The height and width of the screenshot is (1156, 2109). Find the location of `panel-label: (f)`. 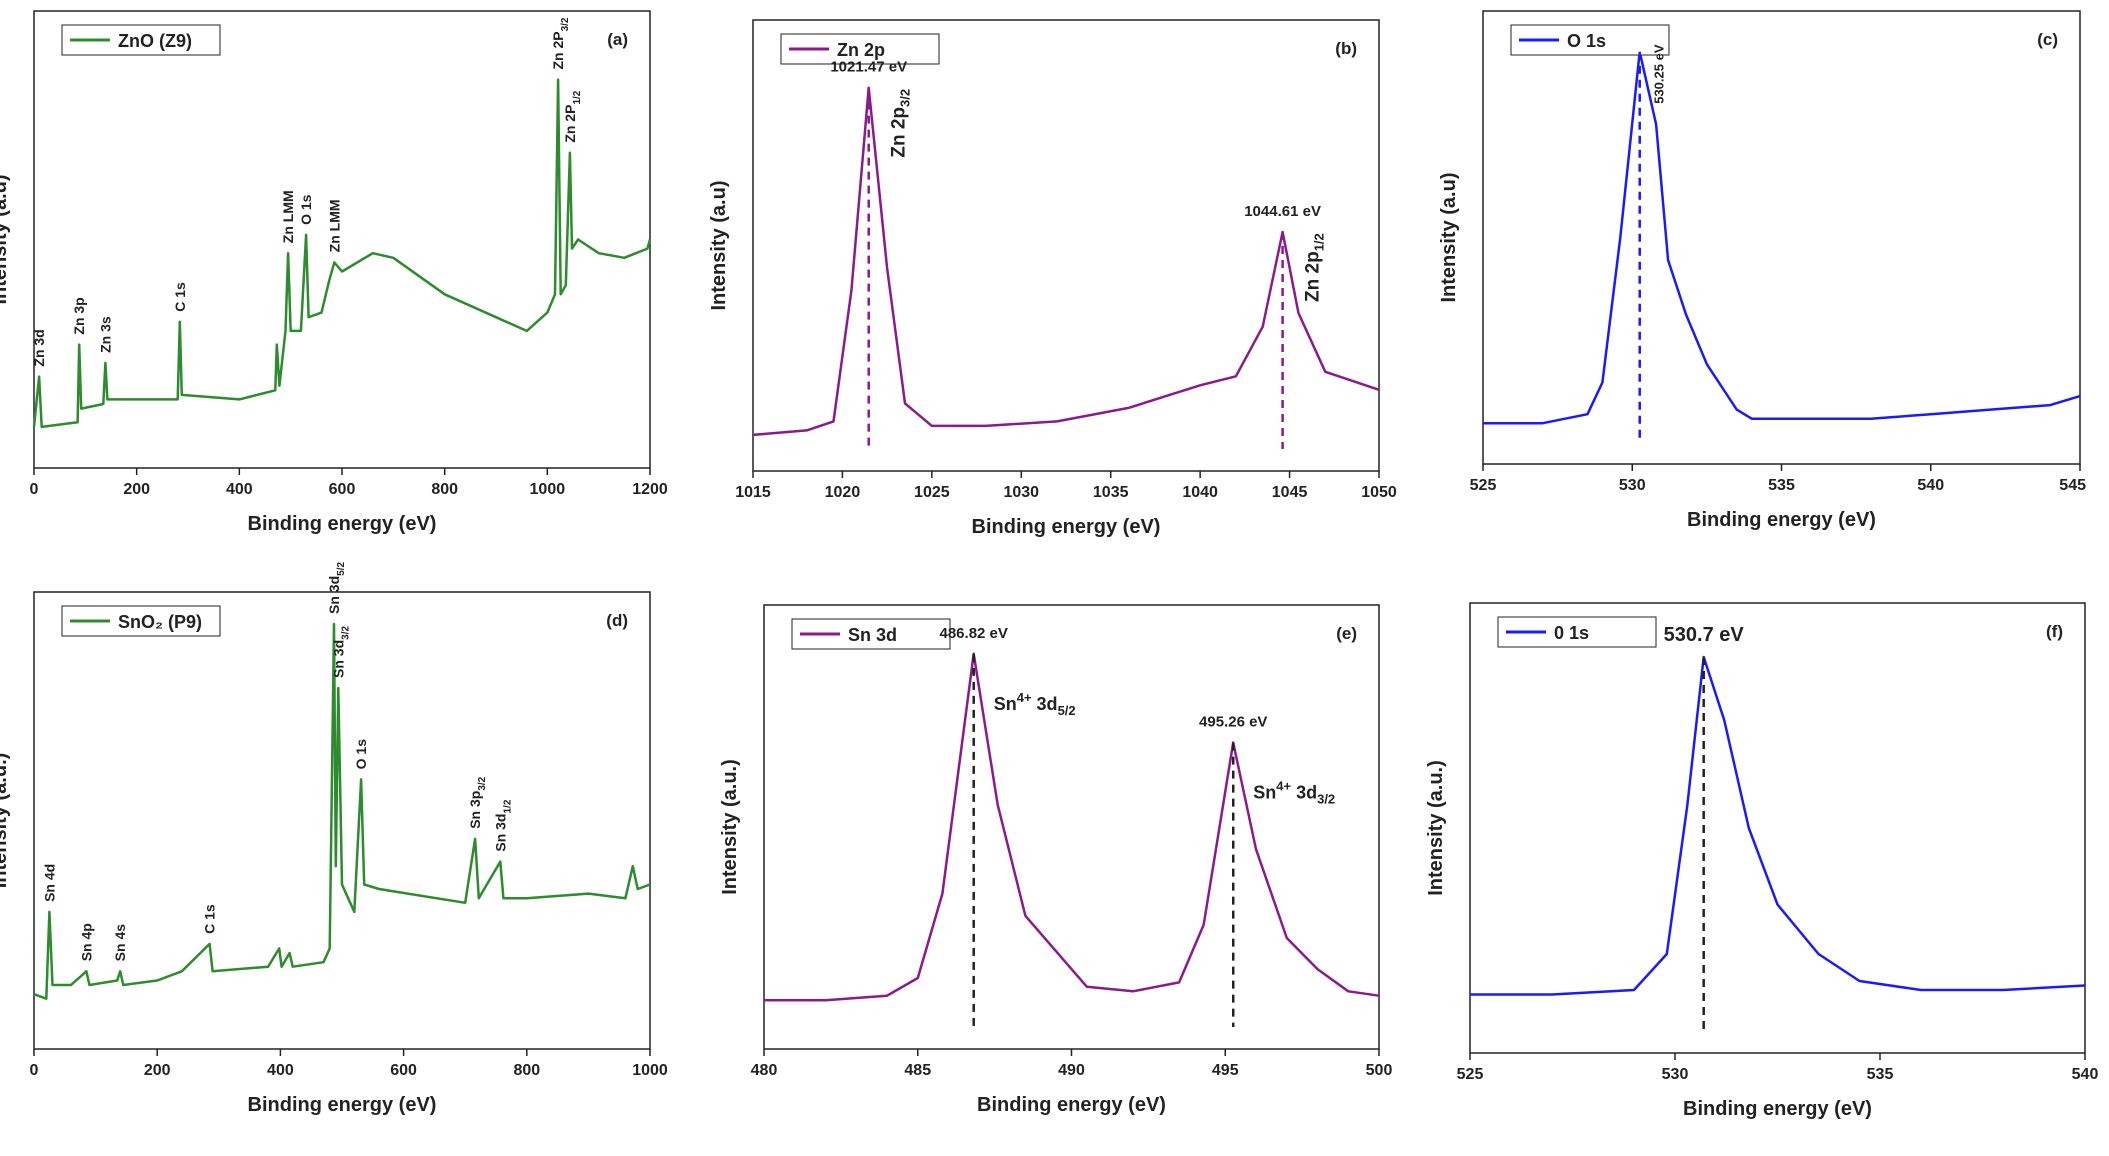

panel-label: (f) is located at coordinates (2054, 631).